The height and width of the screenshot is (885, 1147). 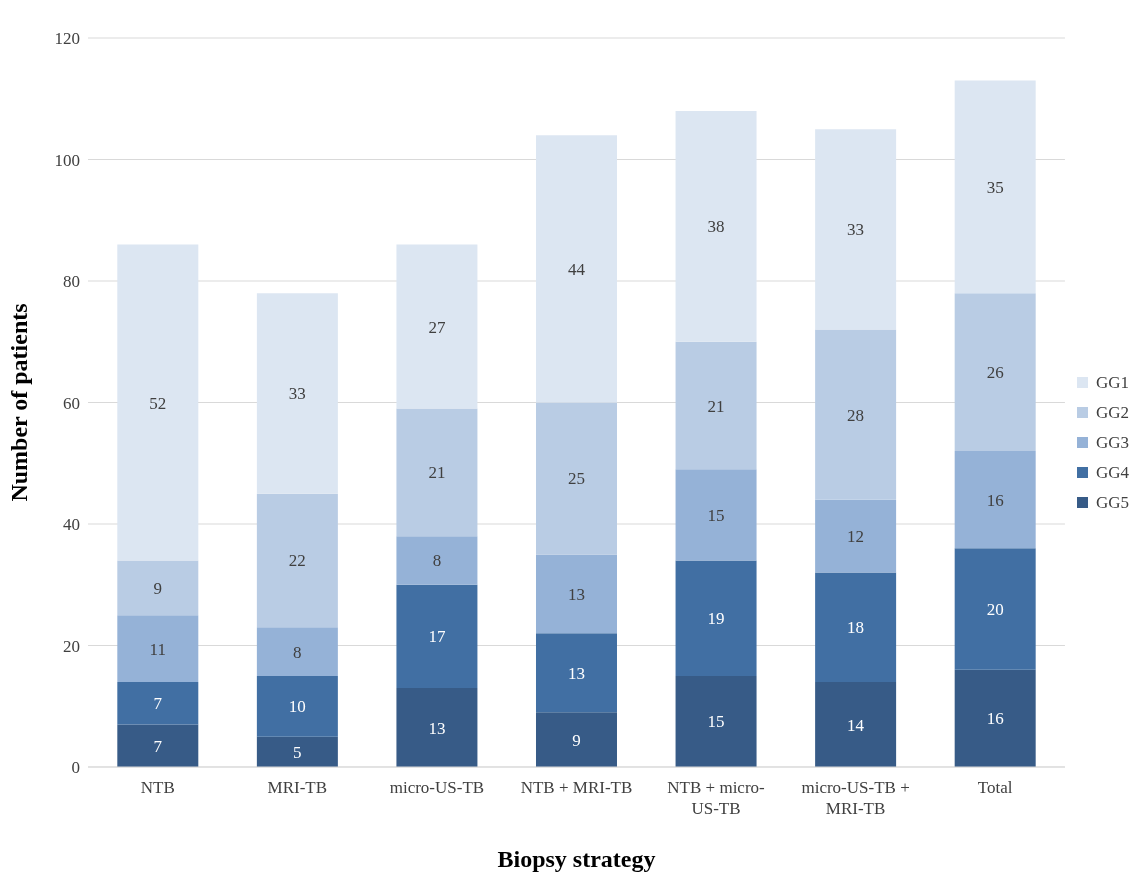 I want to click on data-label: 26, so click(x=995, y=373).